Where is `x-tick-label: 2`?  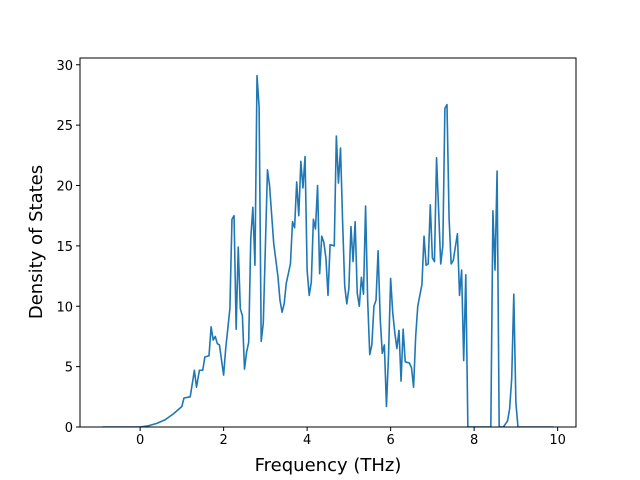 x-tick-label: 2 is located at coordinates (223, 440).